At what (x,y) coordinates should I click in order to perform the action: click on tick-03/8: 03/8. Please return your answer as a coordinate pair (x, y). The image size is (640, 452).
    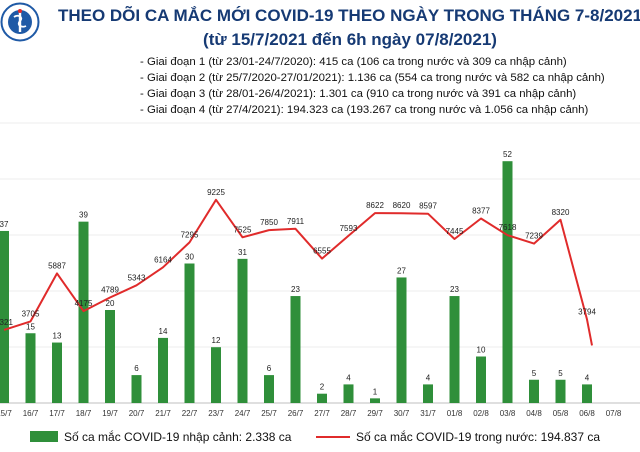
    Looking at the image, I should click on (508, 413).